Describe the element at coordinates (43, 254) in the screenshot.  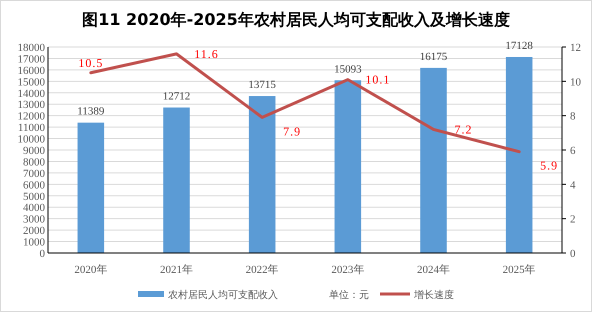
I see `y-tick-label: 0` at that location.